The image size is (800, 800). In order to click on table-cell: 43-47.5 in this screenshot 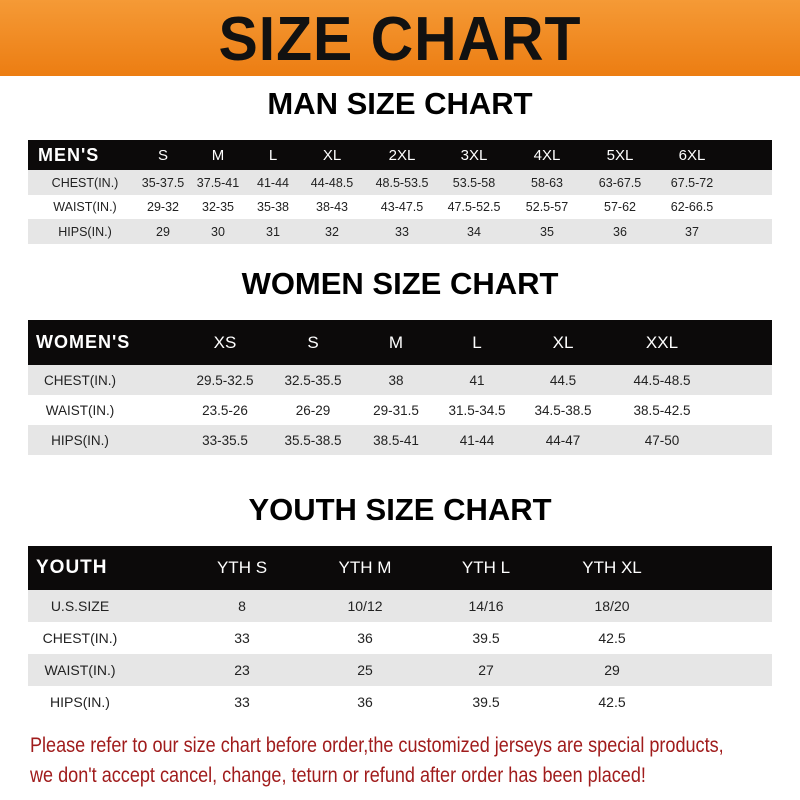, I will do `click(402, 207)`.